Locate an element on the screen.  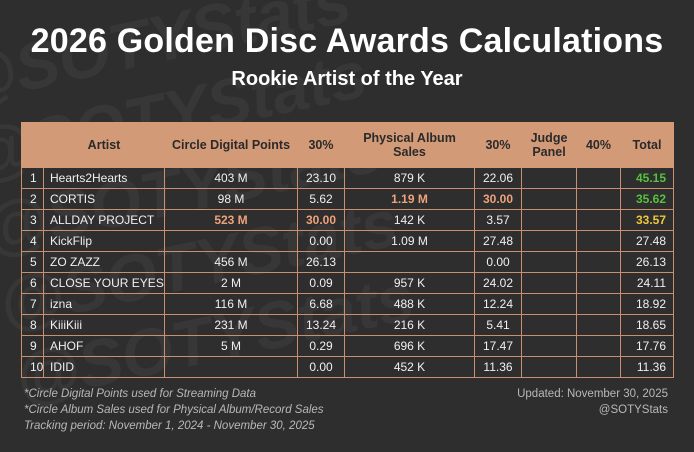
cell-physical-pct: 24.02 is located at coordinates (498, 283).